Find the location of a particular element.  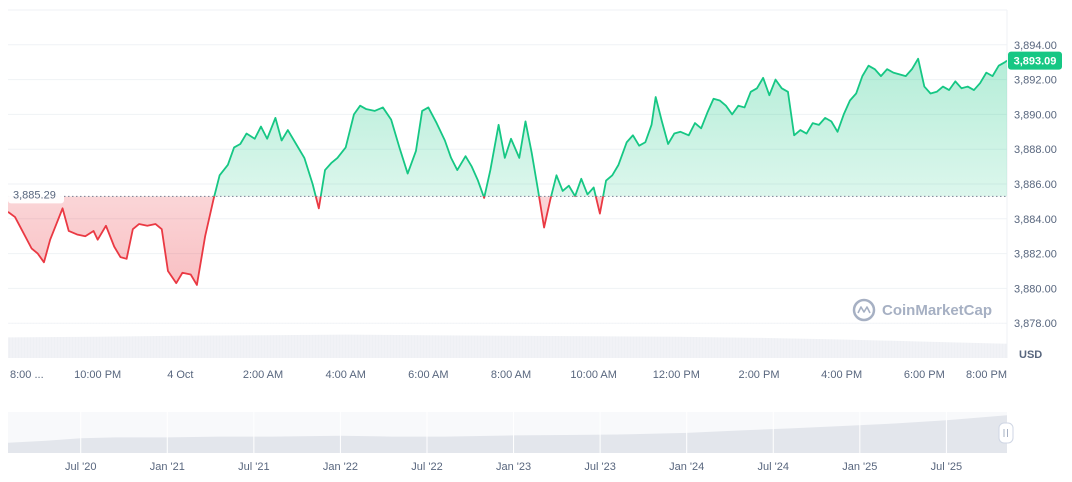

y-tick-label: 3,894.00 is located at coordinates (1035, 46).